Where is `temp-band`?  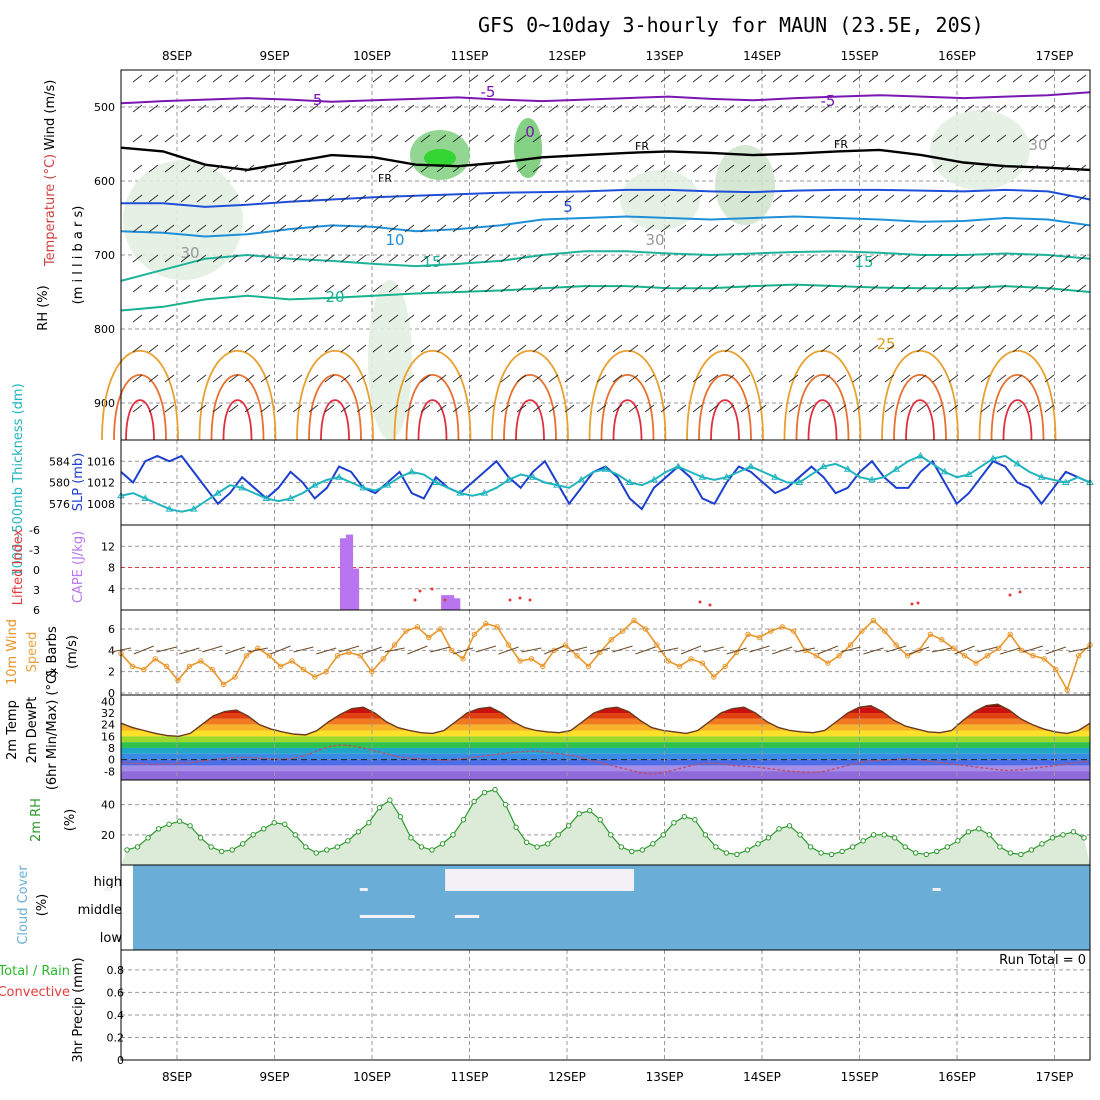 temp-band is located at coordinates (605, 745).